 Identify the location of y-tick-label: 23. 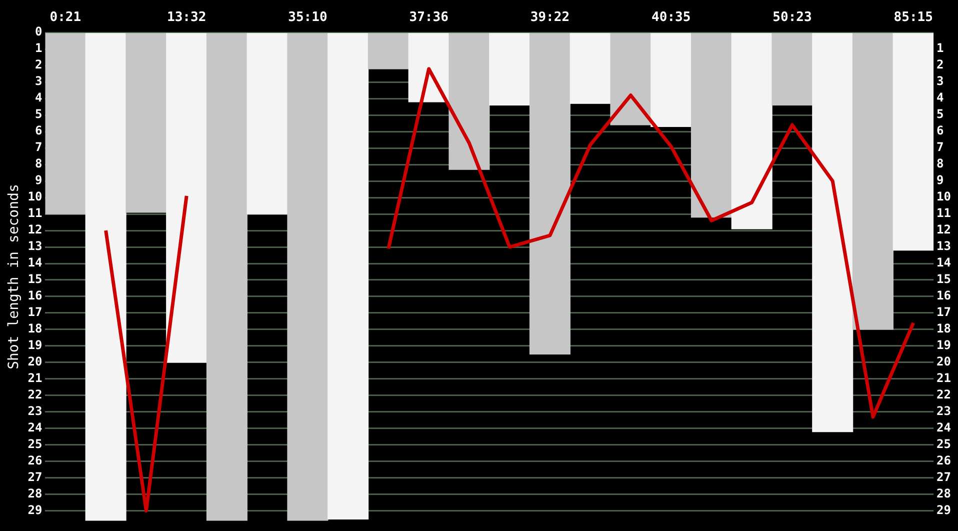
(35, 411).